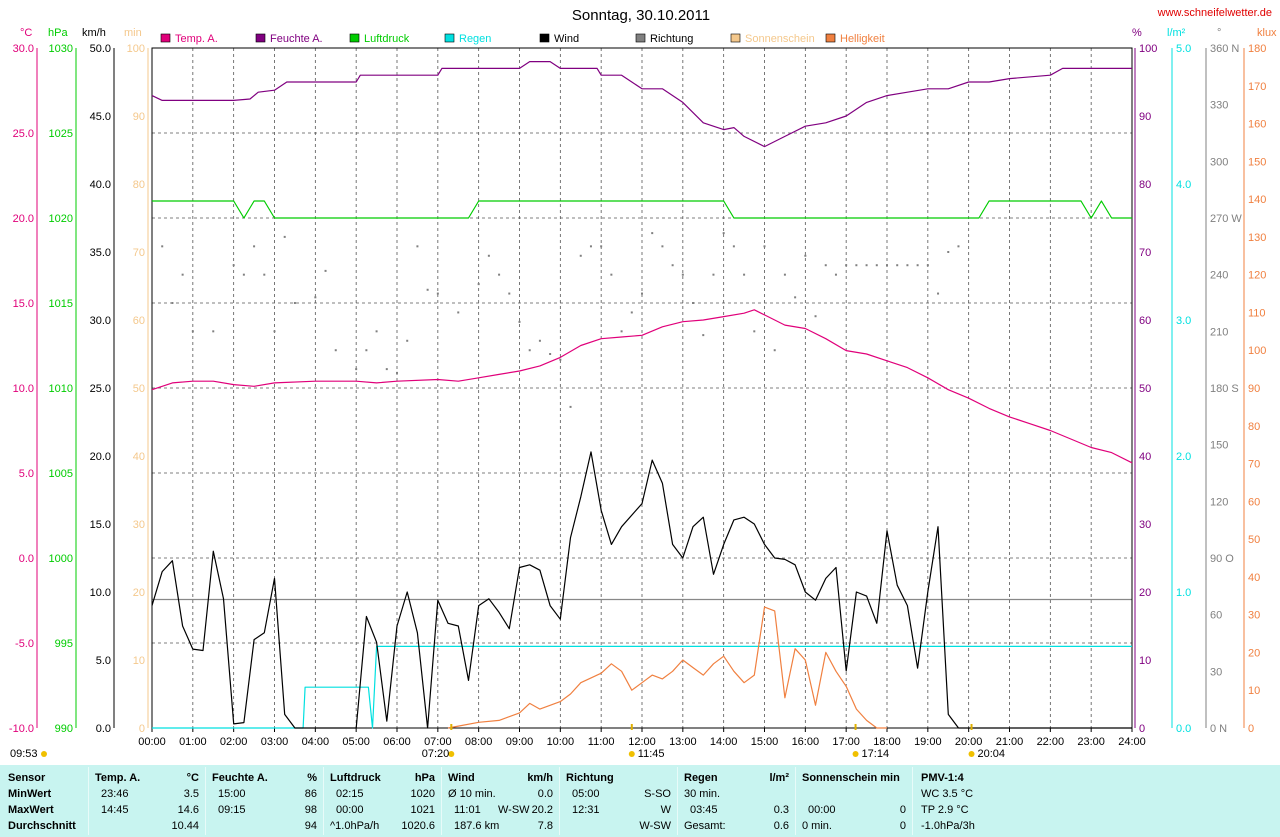 This screenshot has width=1280, height=837. What do you see at coordinates (817, 826) in the screenshot?
I see `sunshine-row3-label: 0 min.` at bounding box center [817, 826].